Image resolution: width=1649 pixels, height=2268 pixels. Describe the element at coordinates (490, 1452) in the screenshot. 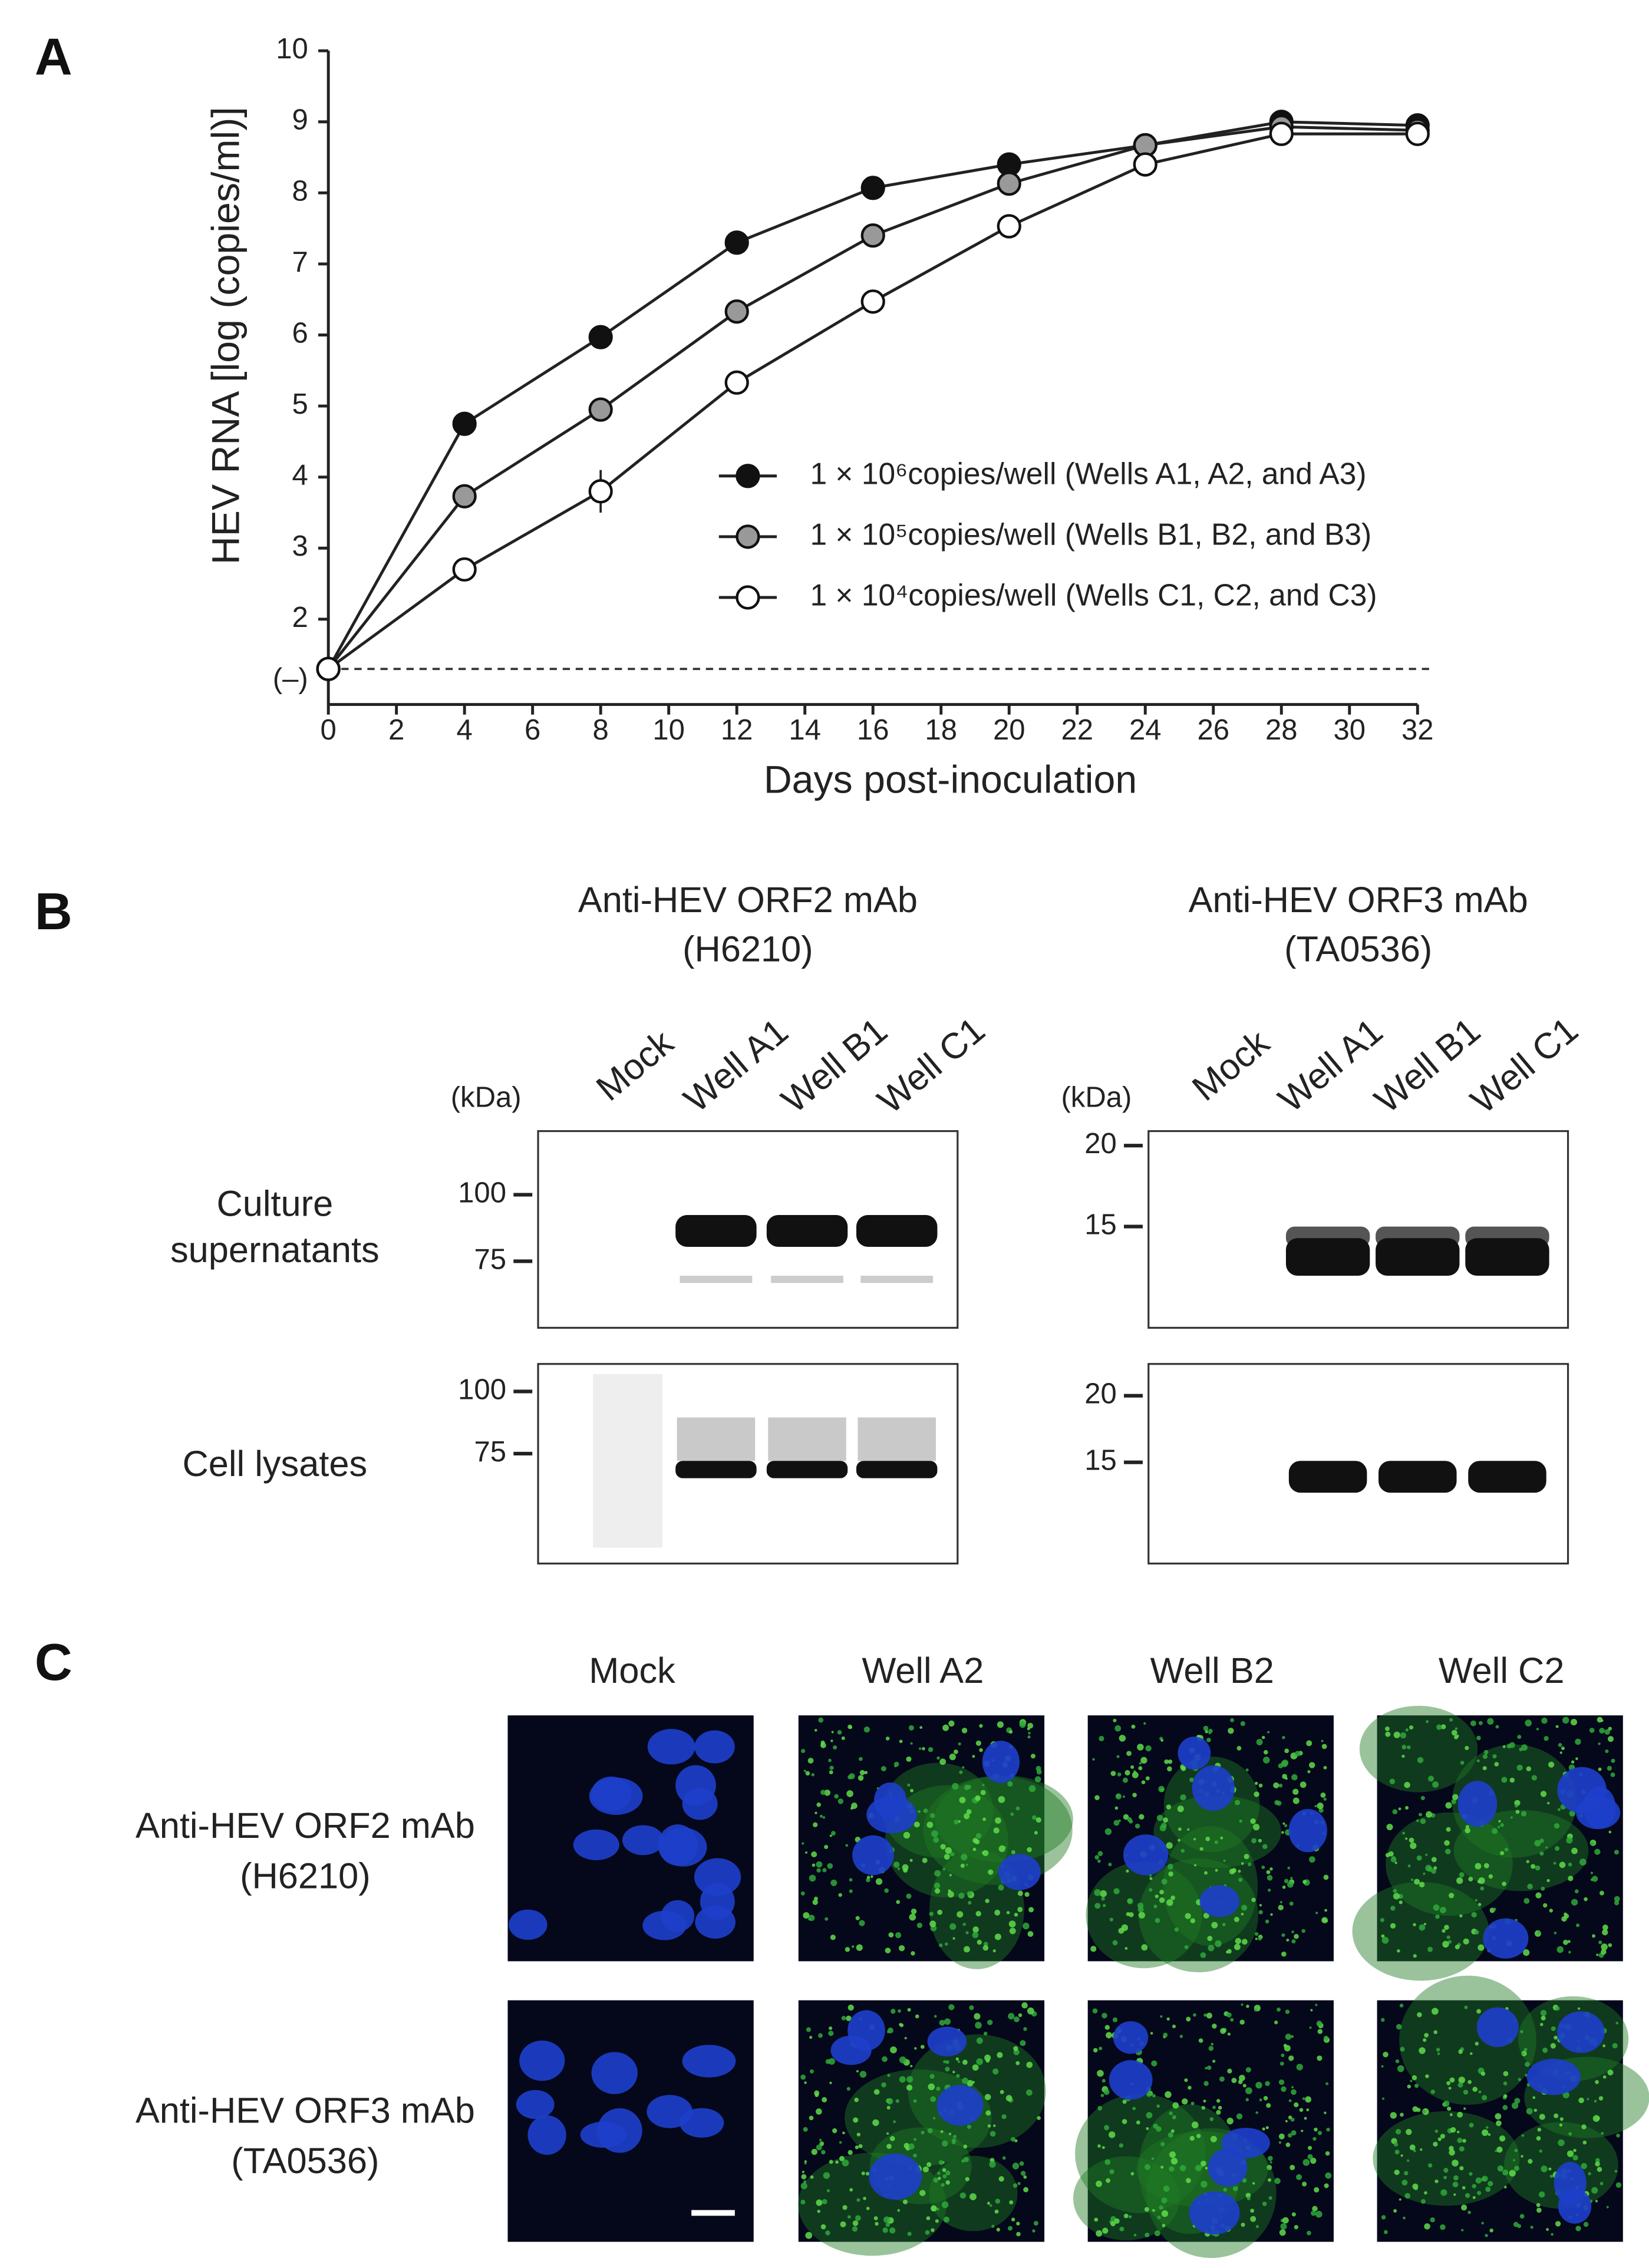

I see `marker-label: 75` at that location.